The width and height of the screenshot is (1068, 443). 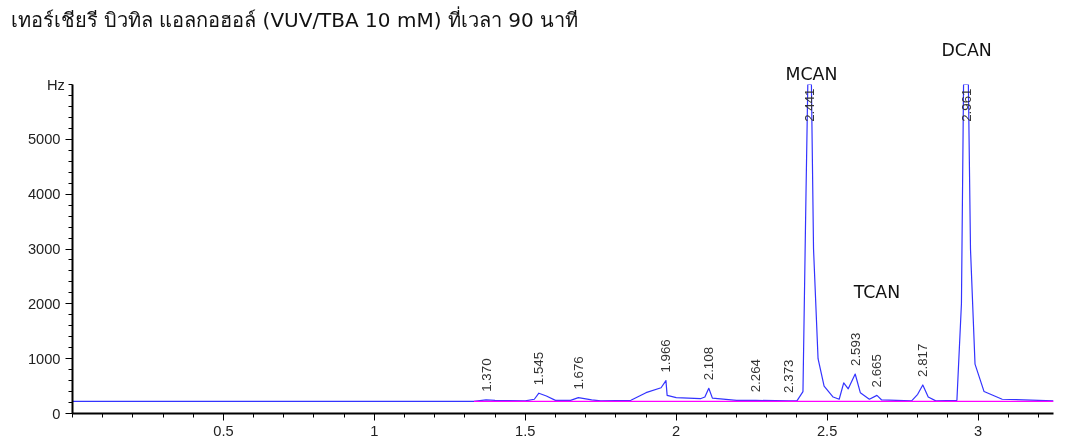 What do you see at coordinates (756, 375) in the screenshot?
I see `annotation: 2.264` at bounding box center [756, 375].